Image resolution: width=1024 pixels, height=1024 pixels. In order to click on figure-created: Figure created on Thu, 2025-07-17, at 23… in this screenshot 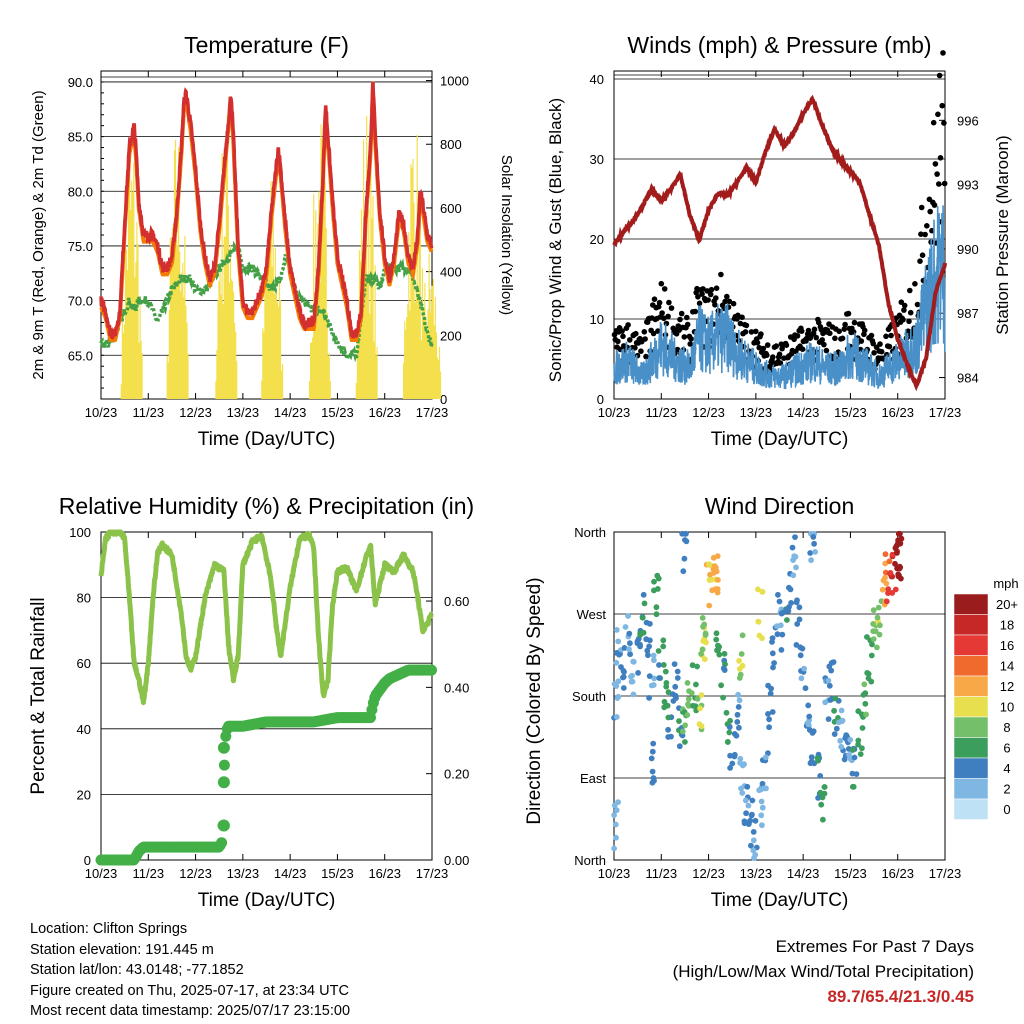, I will do `click(189, 990)`.